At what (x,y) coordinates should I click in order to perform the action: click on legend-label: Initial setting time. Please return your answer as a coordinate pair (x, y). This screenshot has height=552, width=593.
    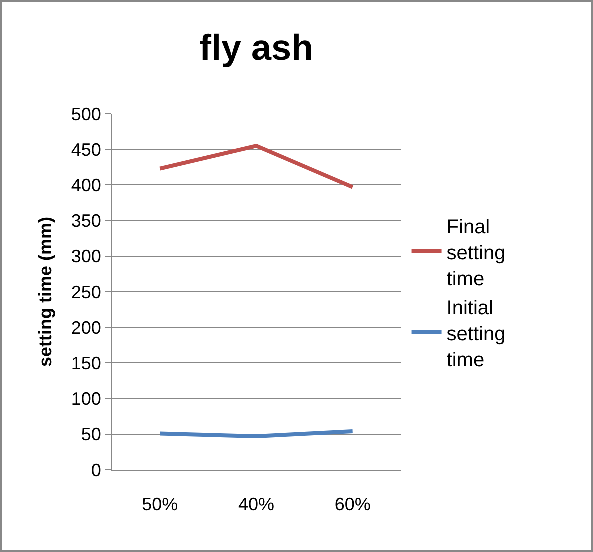
    Looking at the image, I should click on (476, 334).